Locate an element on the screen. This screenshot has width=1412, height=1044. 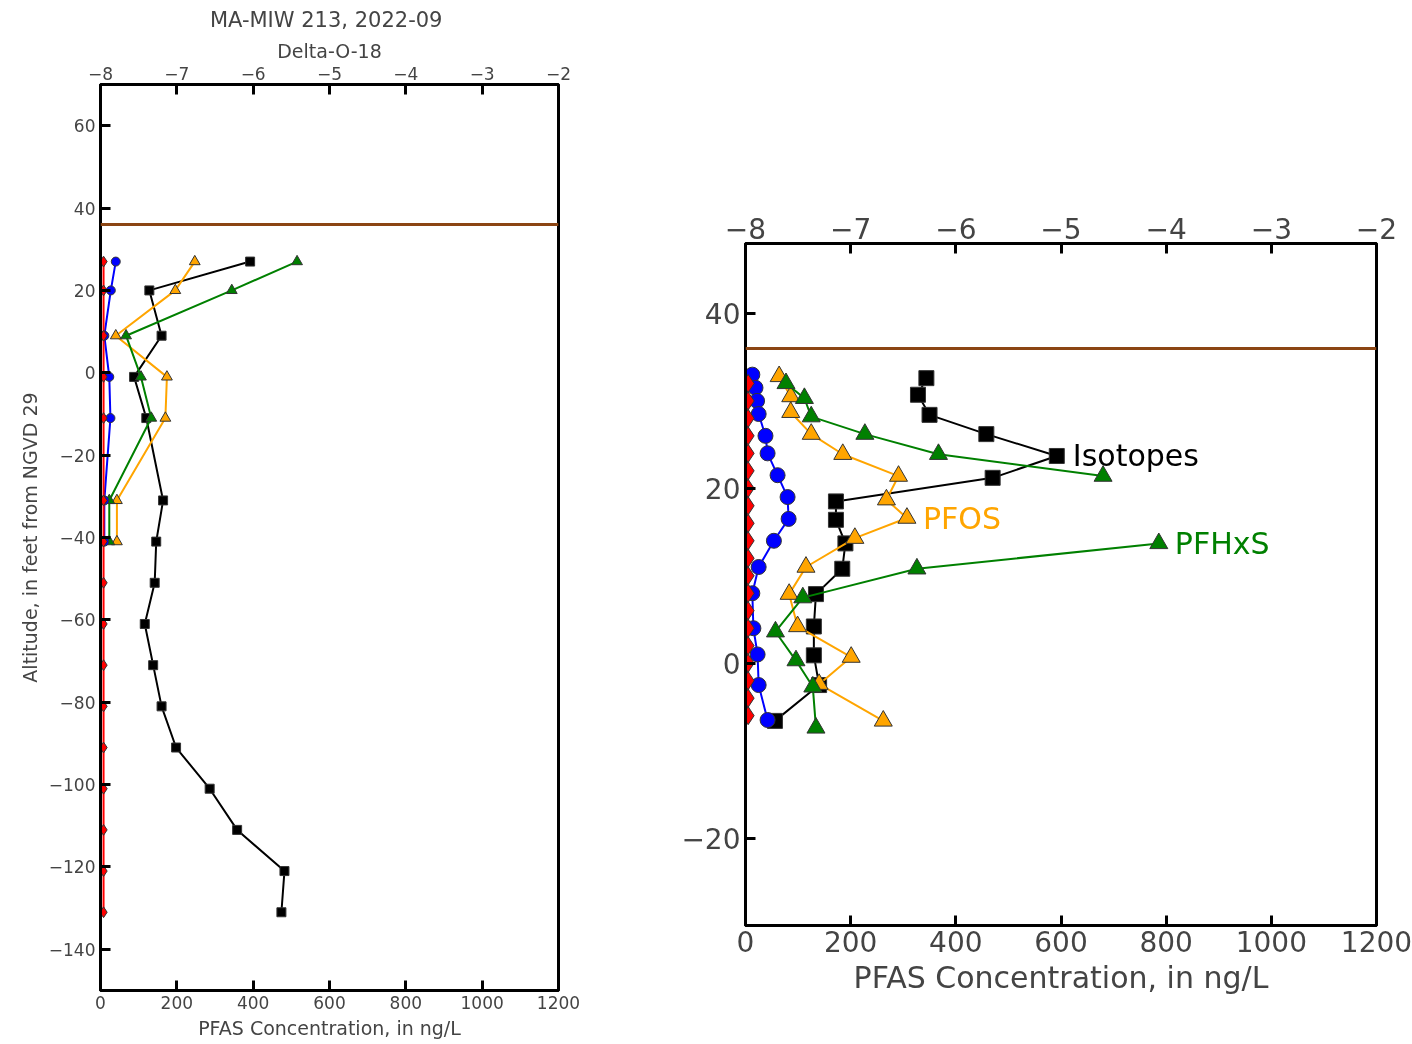
series-label: PFHxS is located at coordinates (1222, 543).